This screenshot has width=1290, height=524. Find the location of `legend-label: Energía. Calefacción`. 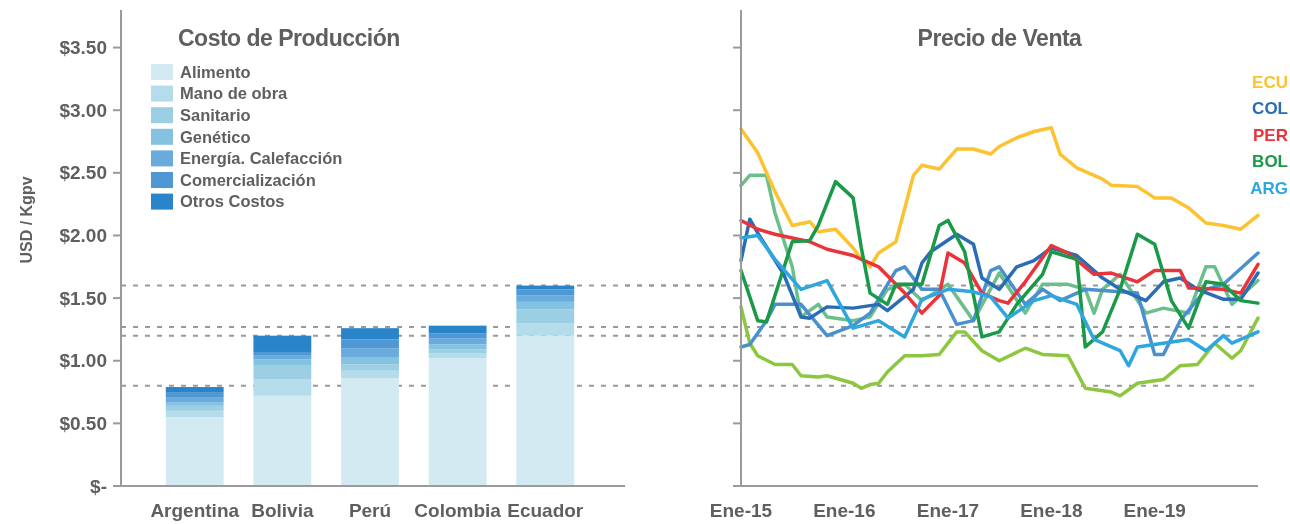

legend-label: Energía. Calefacción is located at coordinates (261, 158).